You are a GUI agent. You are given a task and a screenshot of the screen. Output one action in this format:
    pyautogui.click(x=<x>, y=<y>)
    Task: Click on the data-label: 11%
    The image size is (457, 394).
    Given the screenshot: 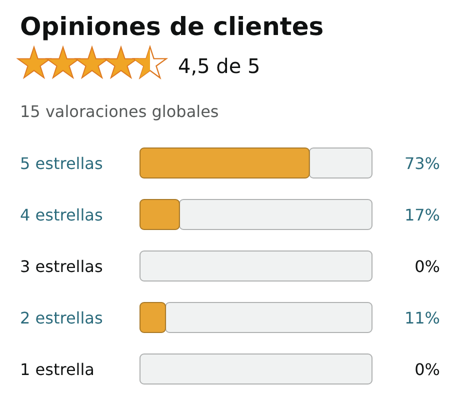 What is the action you would take?
    pyautogui.click(x=422, y=318)
    